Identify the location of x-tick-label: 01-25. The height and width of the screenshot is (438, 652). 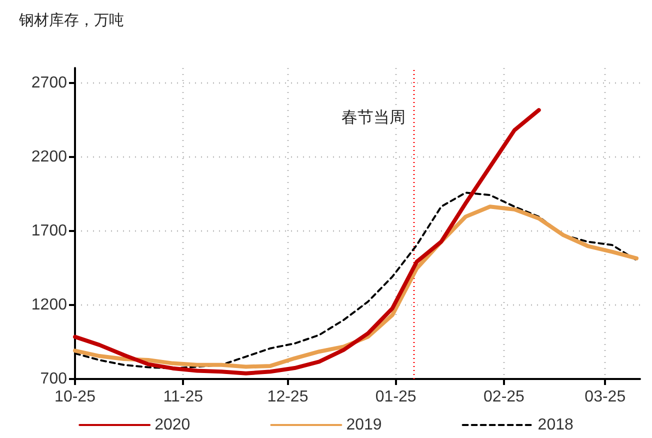
(395, 397).